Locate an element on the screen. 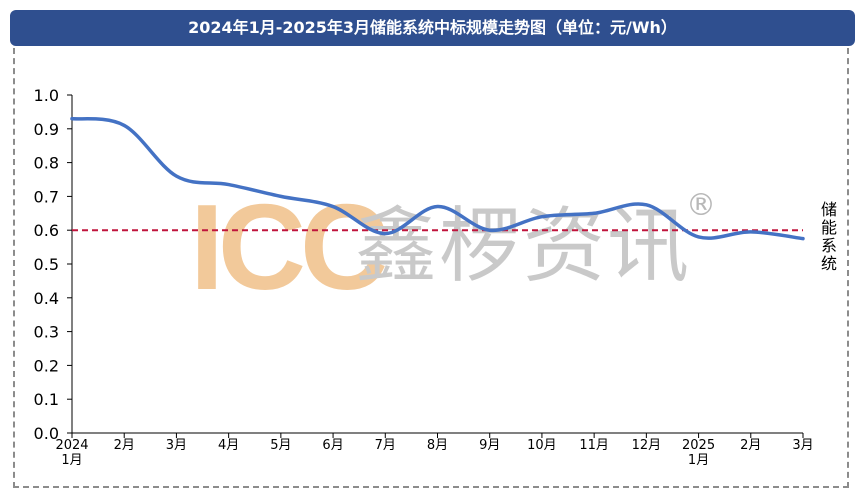 The width and height of the screenshot is (865, 503). y-tick-label: 1.0 is located at coordinates (46, 95).